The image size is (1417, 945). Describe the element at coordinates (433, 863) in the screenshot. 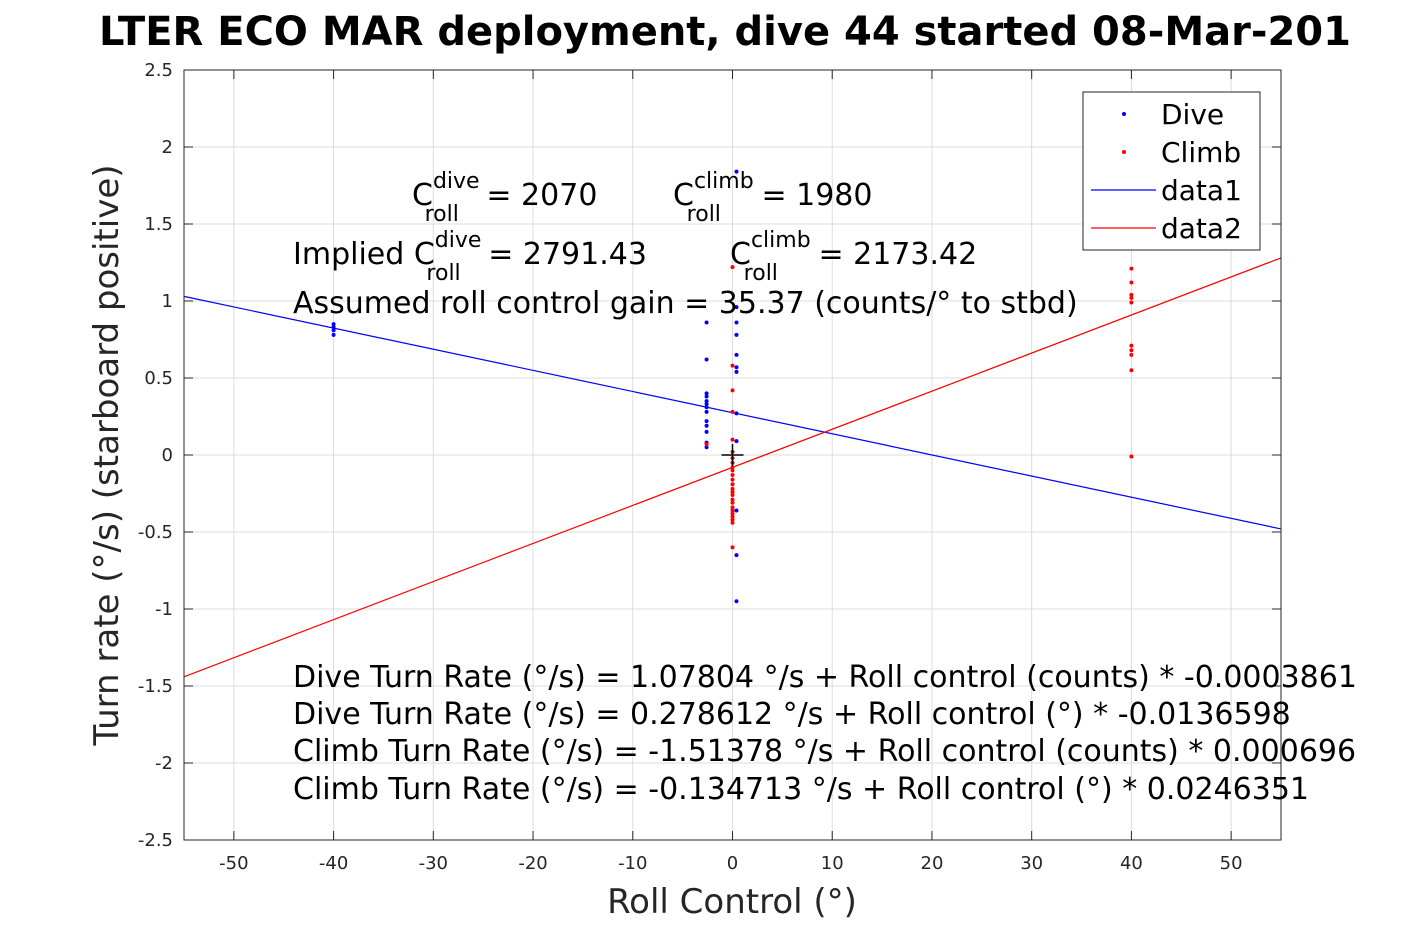

I see `x-tick-label: -30` at that location.